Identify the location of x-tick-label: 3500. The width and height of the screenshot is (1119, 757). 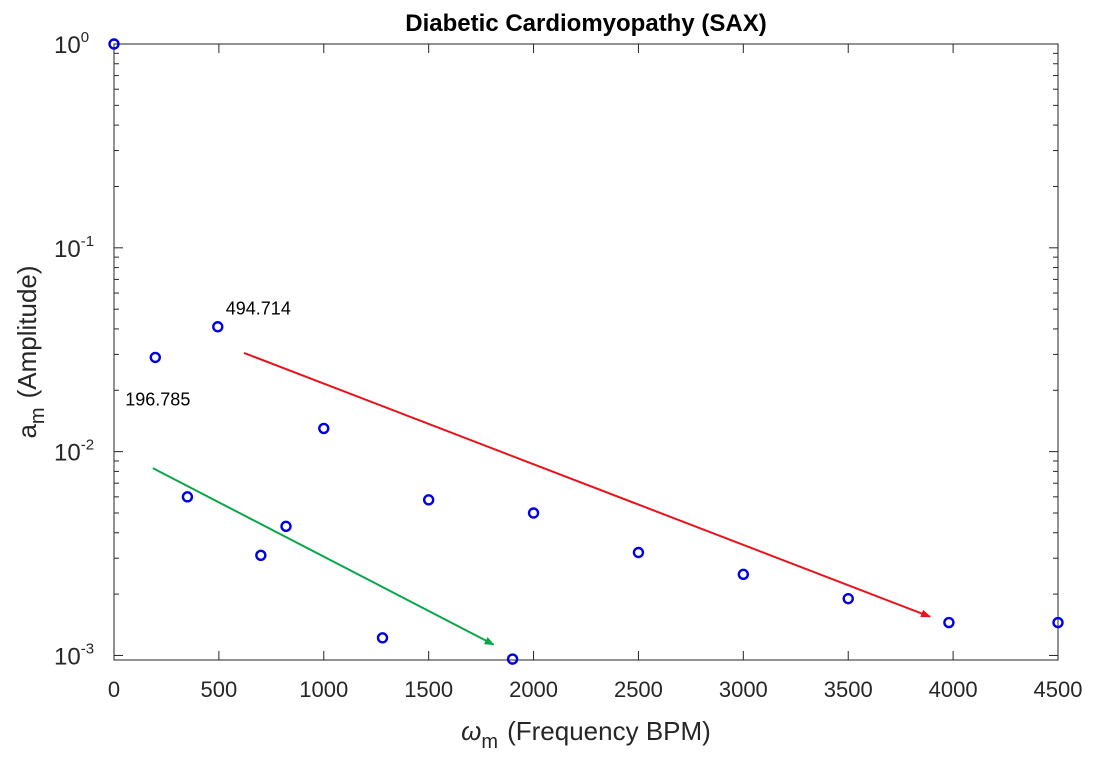
(848, 689).